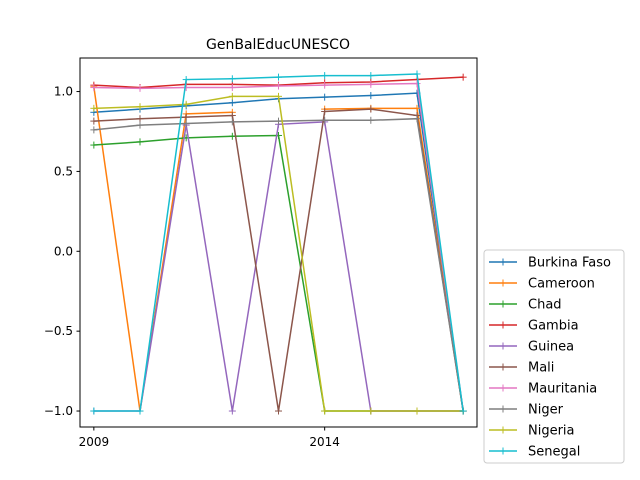 Image resolution: width=640 pixels, height=480 pixels. What do you see at coordinates (521, 368) in the screenshot?
I see `legend-item: Mali` at bounding box center [521, 368].